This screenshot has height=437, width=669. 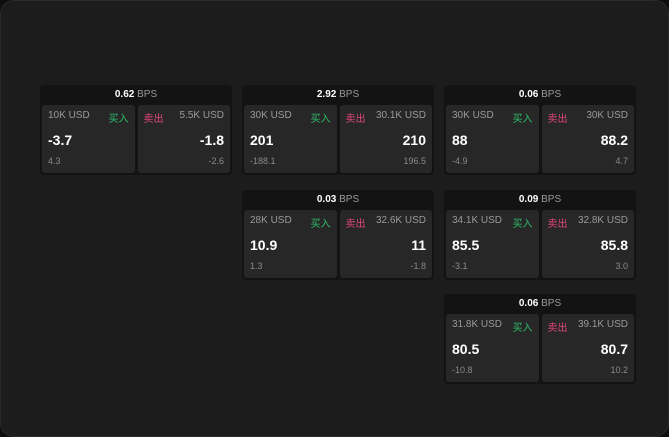 I want to click on bid-size: 34.1K USD, so click(x=477, y=220).